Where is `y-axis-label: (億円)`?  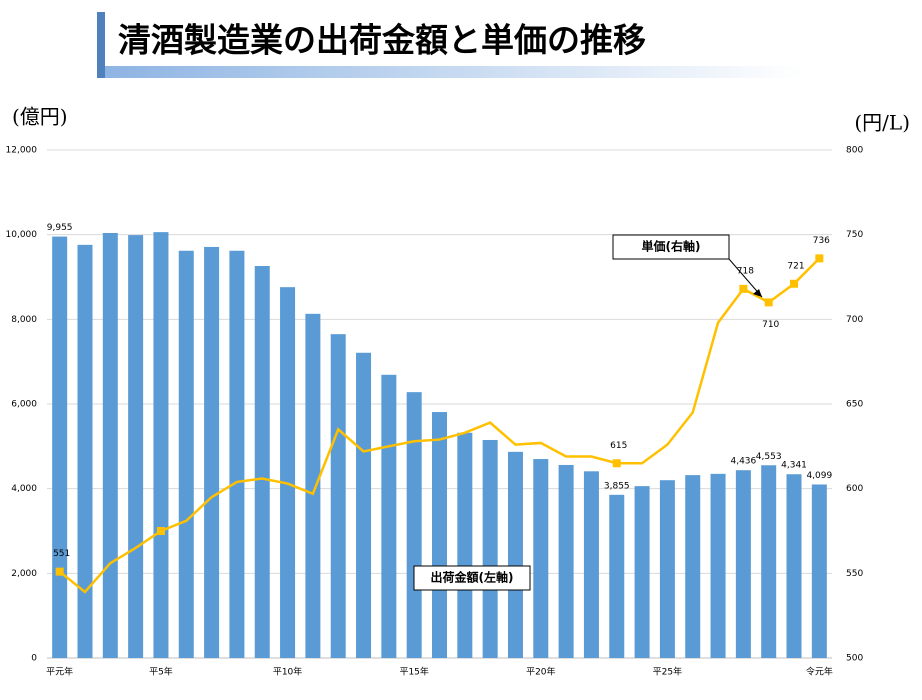 y-axis-label: (億円) is located at coordinates (40, 117).